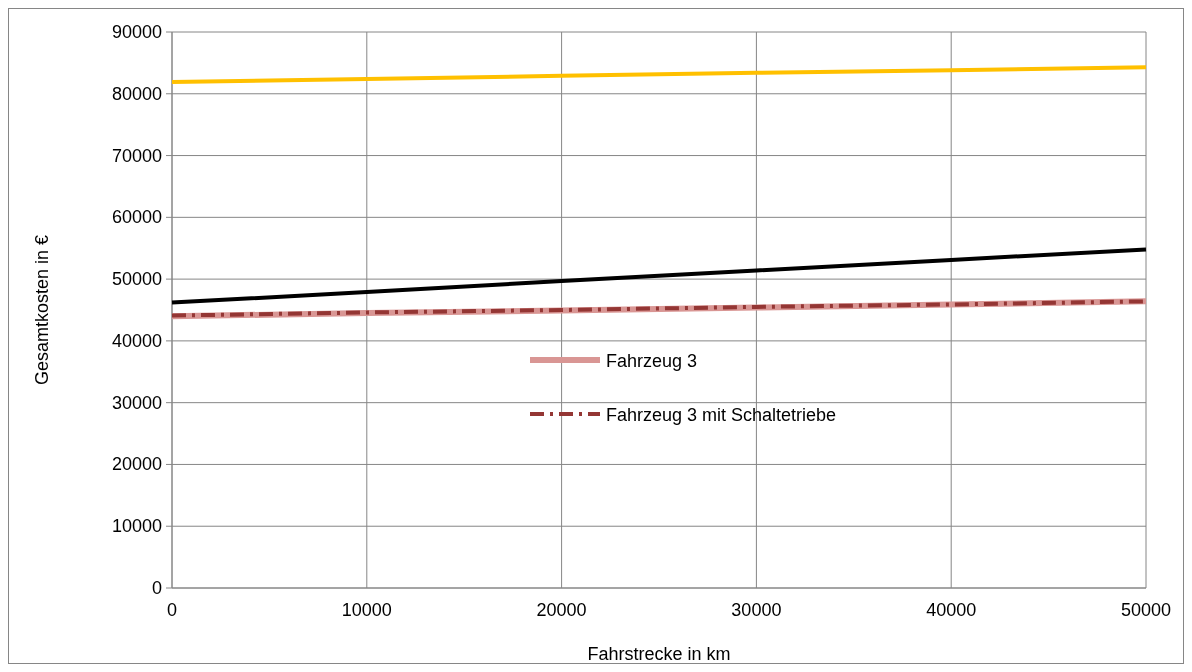  Describe the element at coordinates (172, 610) in the screenshot. I see `x-tick-label: 0` at that location.